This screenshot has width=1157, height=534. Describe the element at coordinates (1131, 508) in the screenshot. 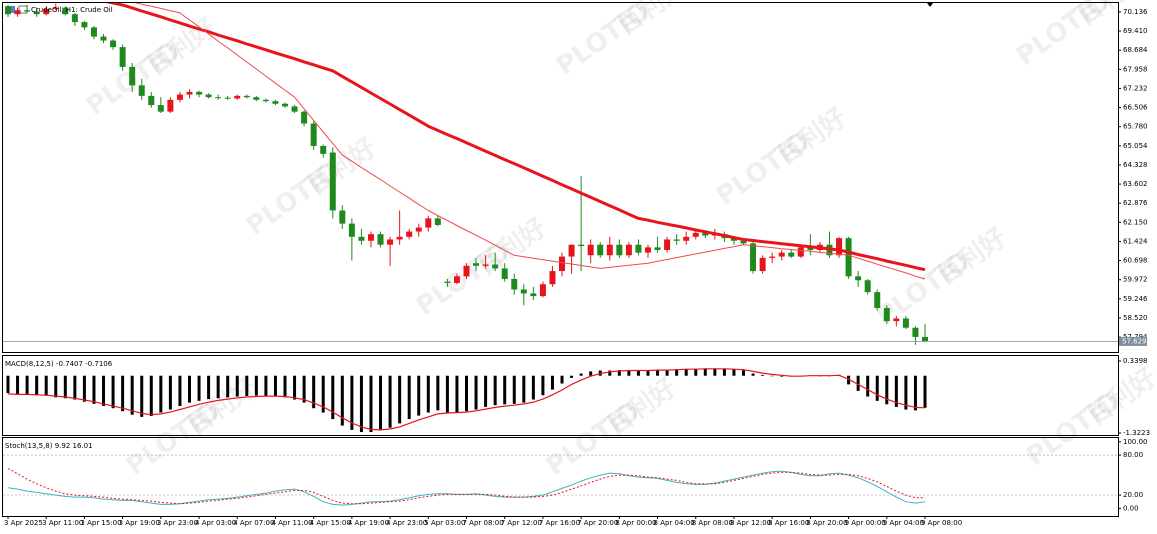

I see `y-tick-label: 0.00` at that location.